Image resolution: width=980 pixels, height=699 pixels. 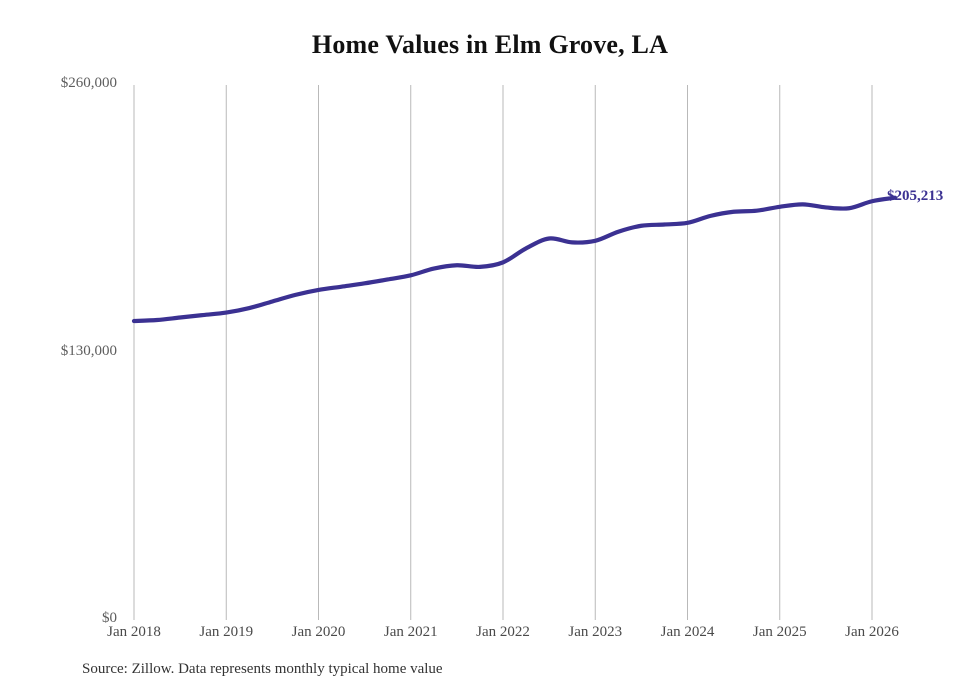 What do you see at coordinates (318, 632) in the screenshot?
I see `x-axis-tick-label: Jan 2020` at bounding box center [318, 632].